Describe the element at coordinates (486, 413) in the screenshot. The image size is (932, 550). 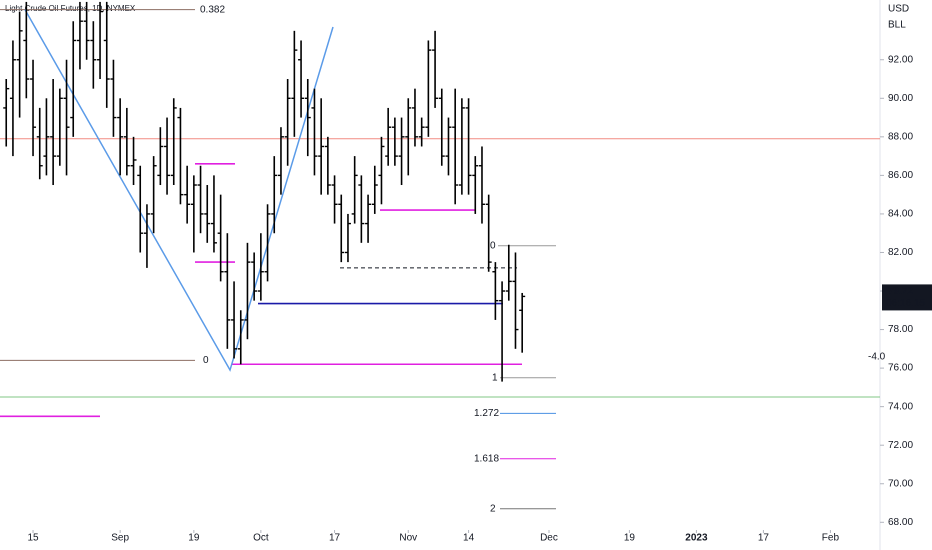
I see `fib-label: 1.272` at that location.